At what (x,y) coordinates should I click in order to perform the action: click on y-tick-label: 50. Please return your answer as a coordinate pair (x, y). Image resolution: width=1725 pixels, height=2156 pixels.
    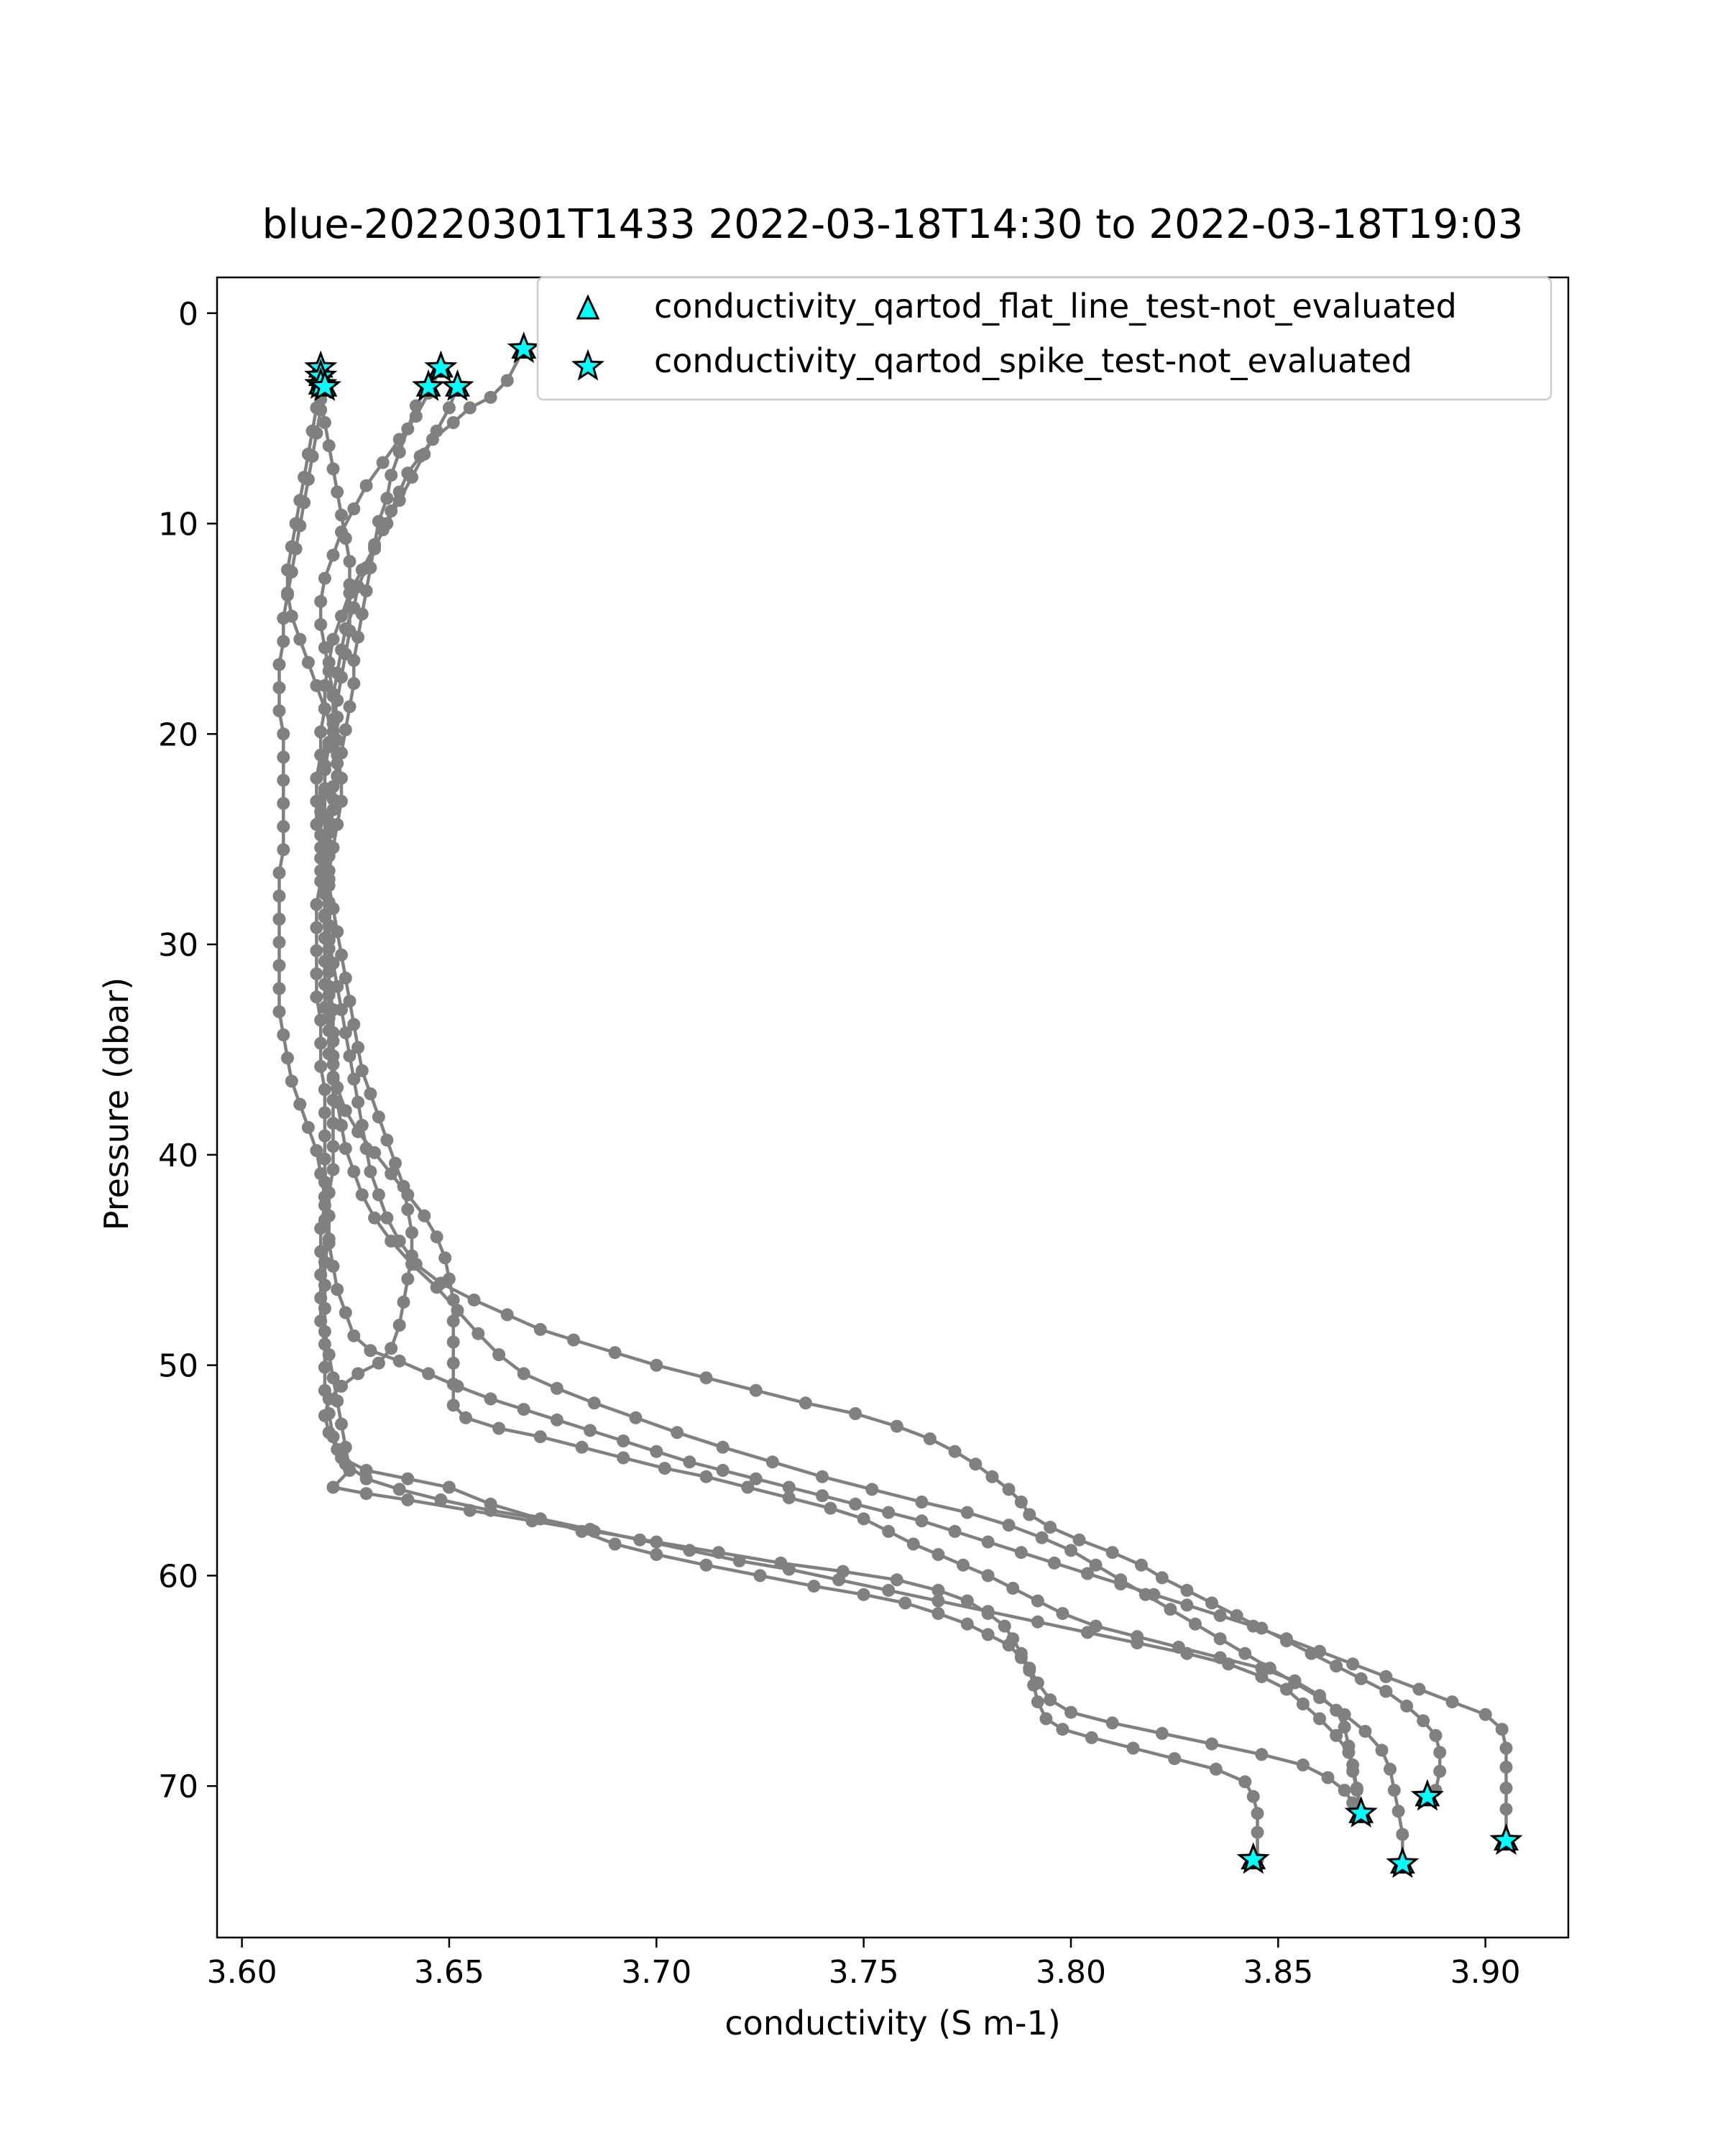
    Looking at the image, I should click on (178, 1366).